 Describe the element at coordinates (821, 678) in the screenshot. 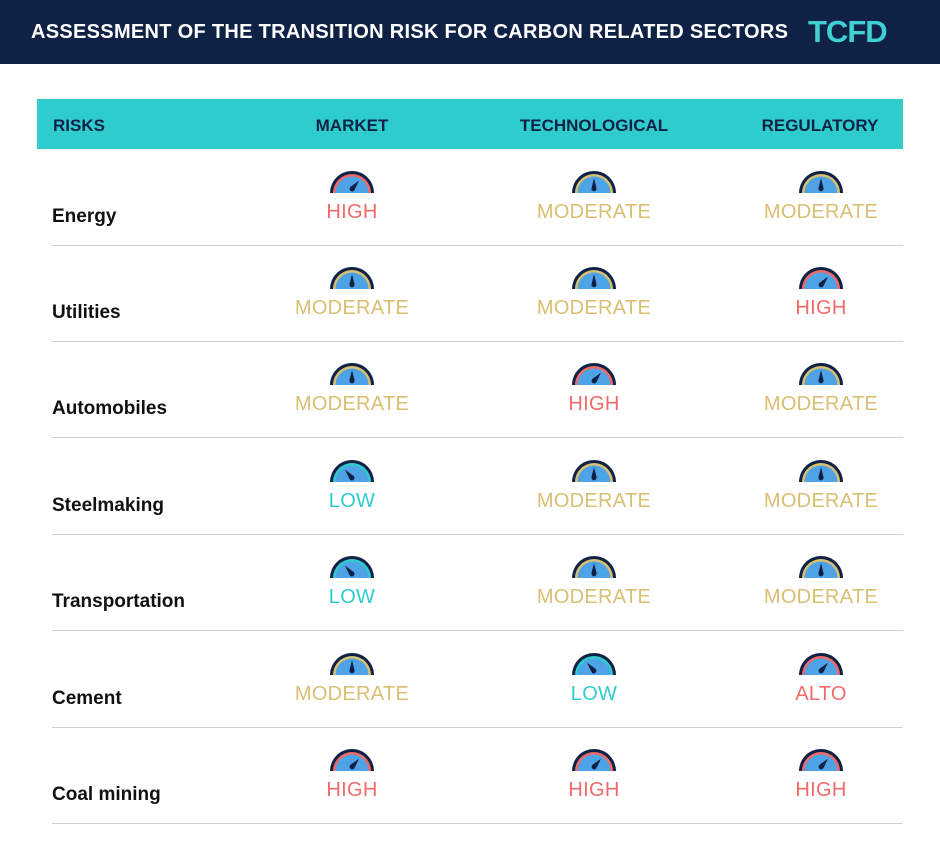

I see `risk-cell: ALTO` at that location.